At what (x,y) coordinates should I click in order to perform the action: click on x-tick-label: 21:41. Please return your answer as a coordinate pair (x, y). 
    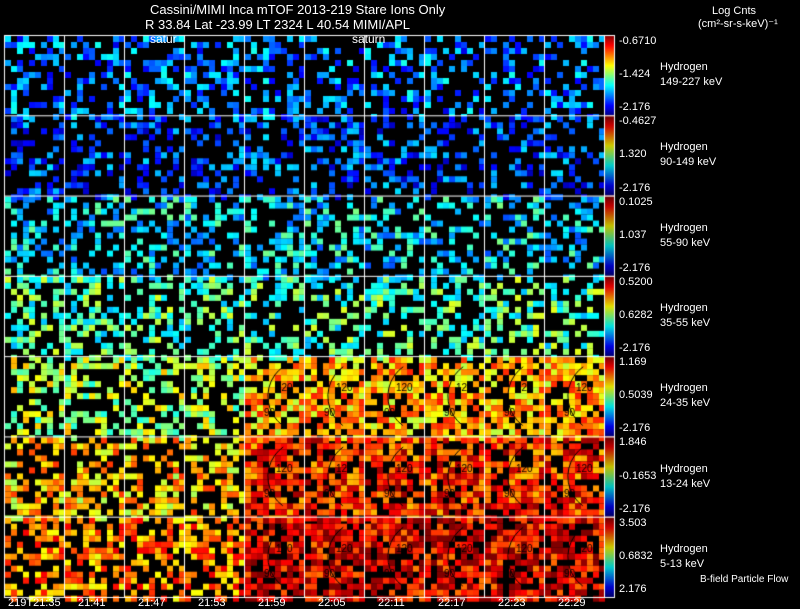
    Looking at the image, I should click on (92, 603).